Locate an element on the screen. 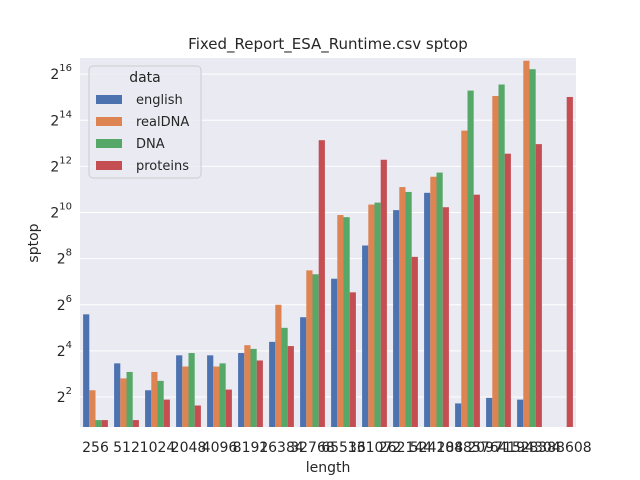 This screenshot has width=640, height=480. x-tick-label: 4096 is located at coordinates (220, 448).